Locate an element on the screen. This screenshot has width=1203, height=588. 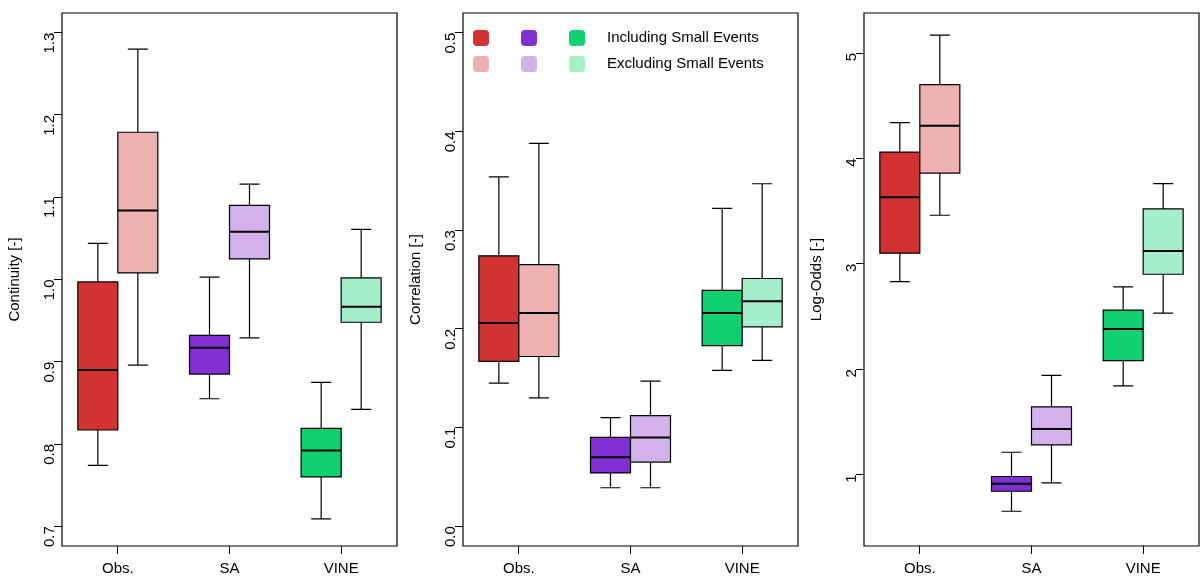
y-tick-label: 0.9 is located at coordinates (49, 372).